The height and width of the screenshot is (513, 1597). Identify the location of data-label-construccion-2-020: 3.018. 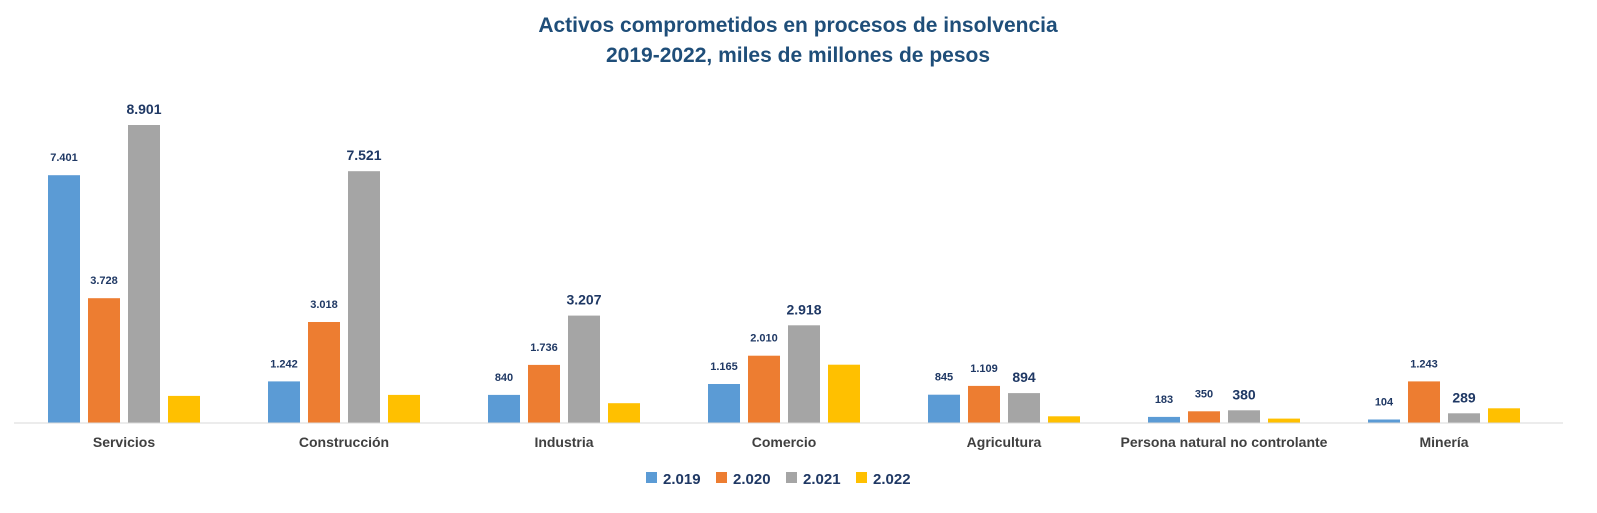
(324, 305).